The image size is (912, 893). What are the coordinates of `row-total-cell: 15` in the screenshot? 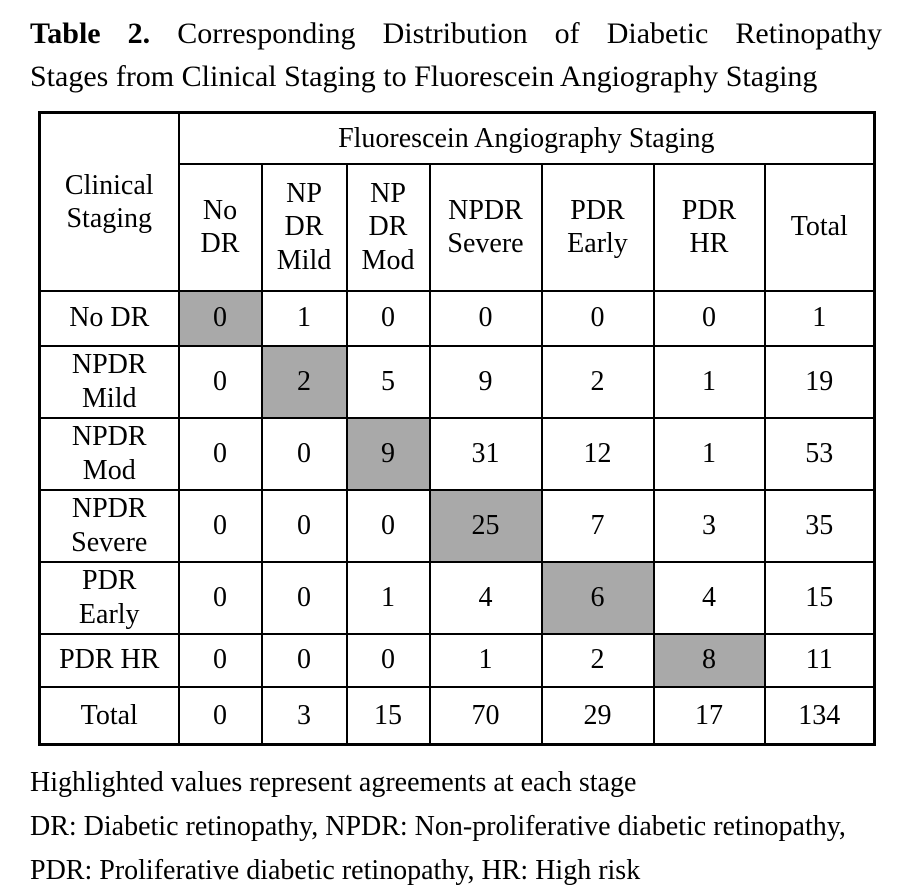 It's located at (819, 597).